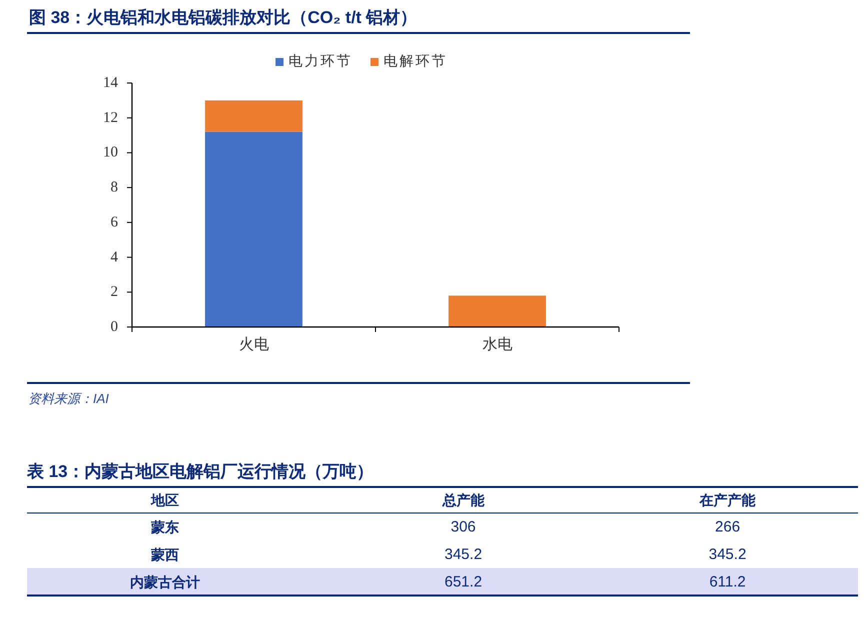 This screenshot has height=630, width=866. What do you see at coordinates (320, 62) in the screenshot?
I see `legend-label: 电力环节` at bounding box center [320, 62].